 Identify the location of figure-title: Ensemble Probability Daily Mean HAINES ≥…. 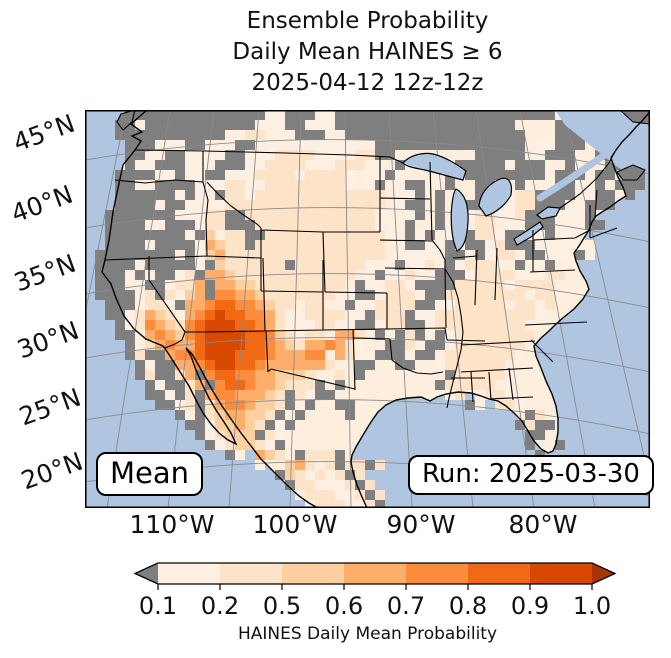
(367, 52).